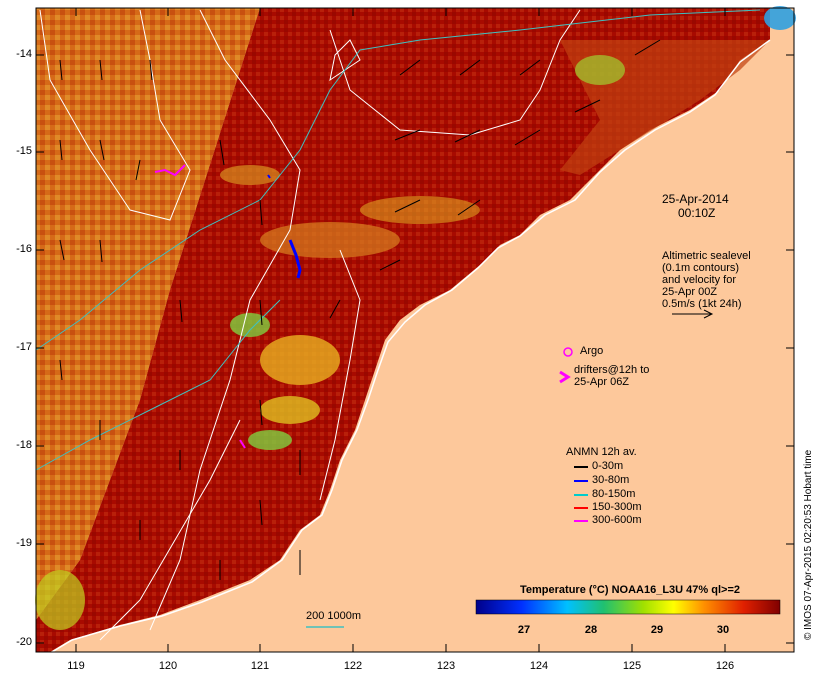  I want to click on anmn-legend-item: 300-600m, so click(617, 520).